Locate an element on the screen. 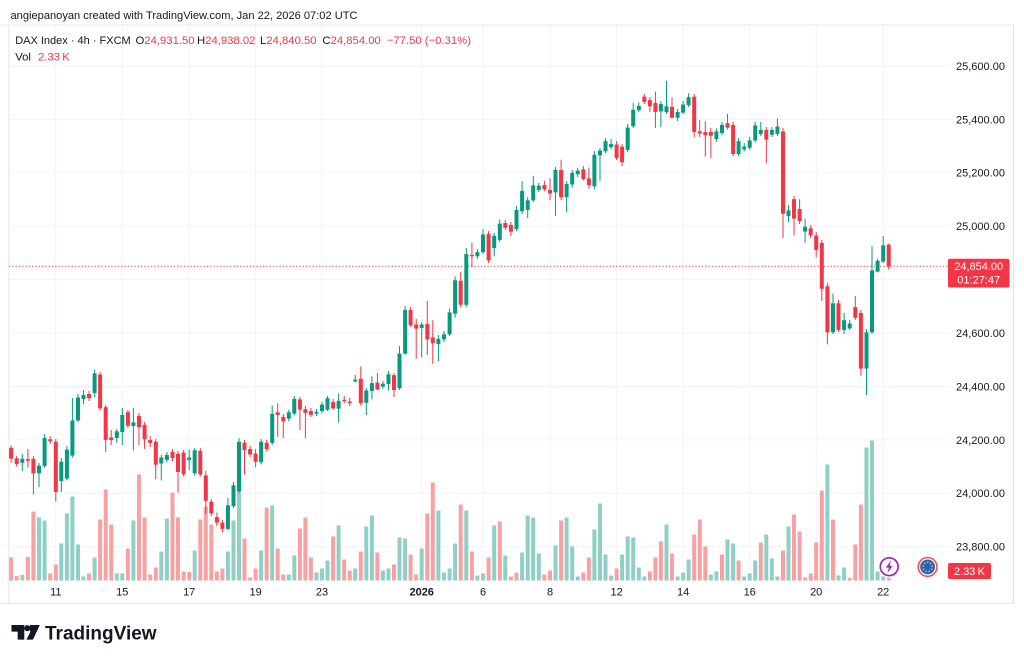 This screenshot has width=1024, height=661. svg-text: 20 is located at coordinates (816, 593).